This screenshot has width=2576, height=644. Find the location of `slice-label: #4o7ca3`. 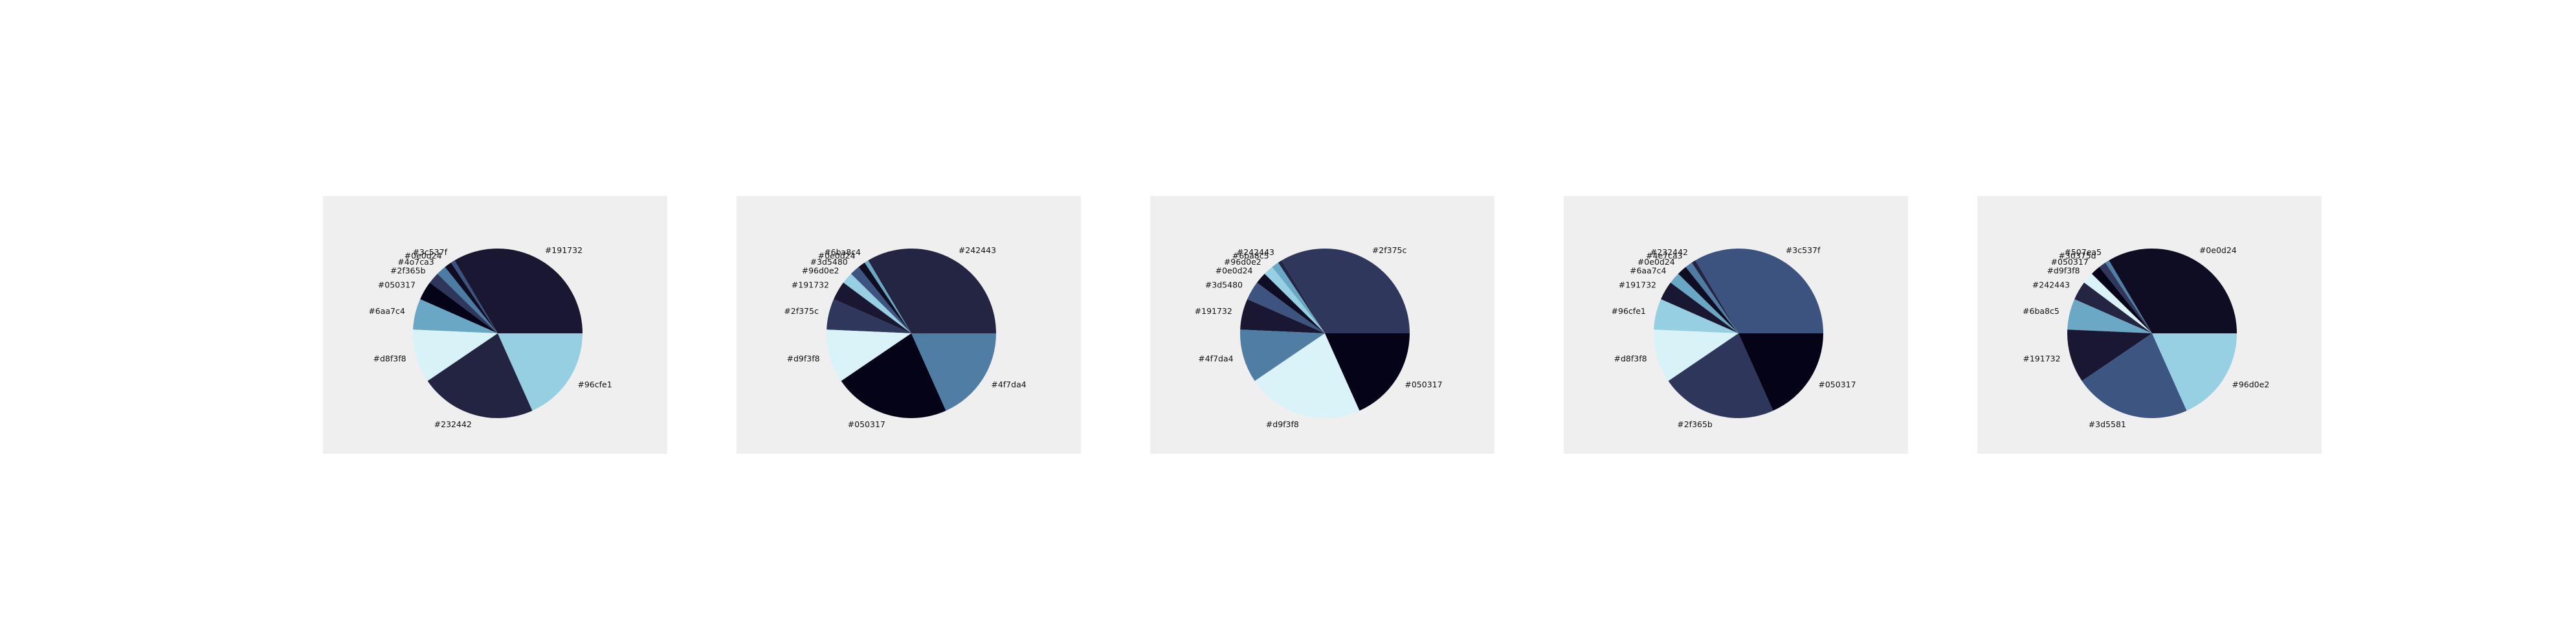

slice-label: #4o7ca3 is located at coordinates (415, 262).